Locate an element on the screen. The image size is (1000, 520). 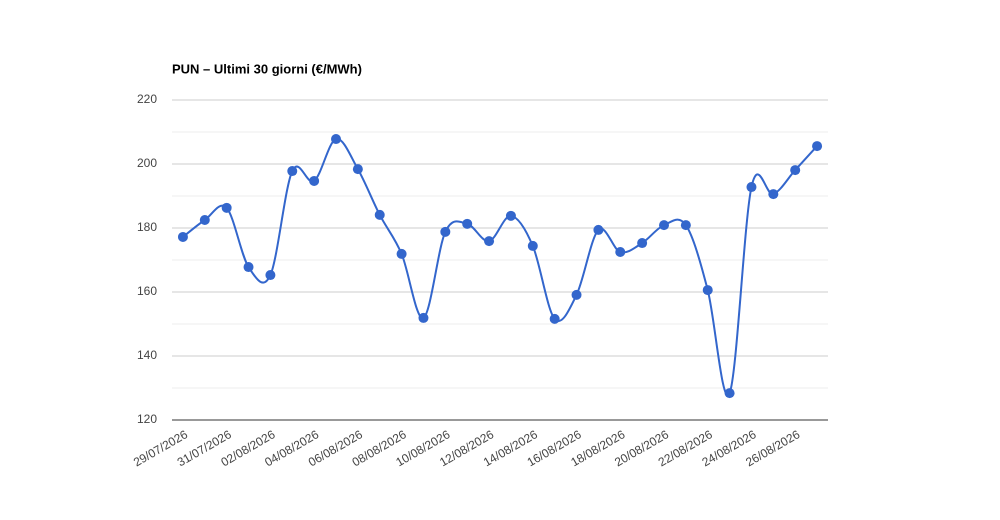
chart-title: PUN – Ultimi 30 giorni (€/MWh) is located at coordinates (267, 68).